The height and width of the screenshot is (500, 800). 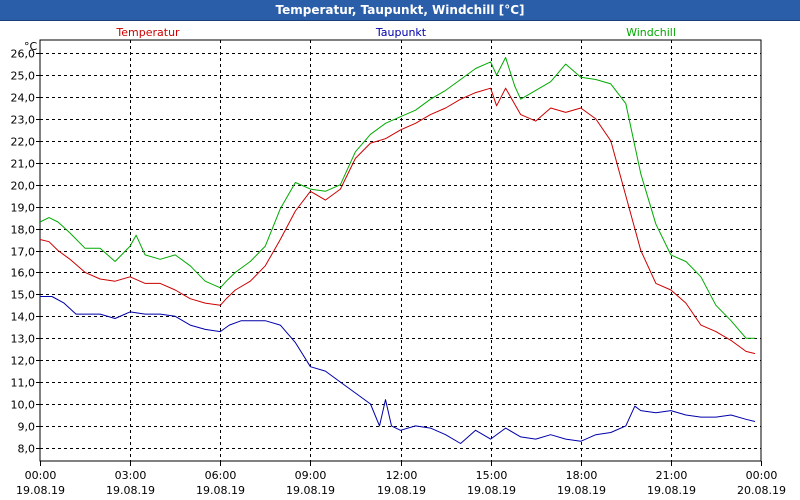 I want to click on y-tick-label: 10,0, so click(x=23, y=405).